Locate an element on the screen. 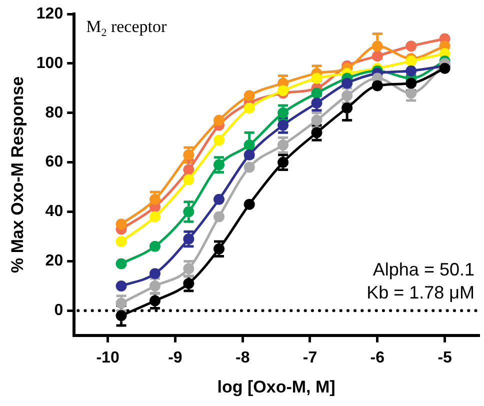 This screenshot has height=406, width=484. y-tick-label: 120 is located at coordinates (50, 13).